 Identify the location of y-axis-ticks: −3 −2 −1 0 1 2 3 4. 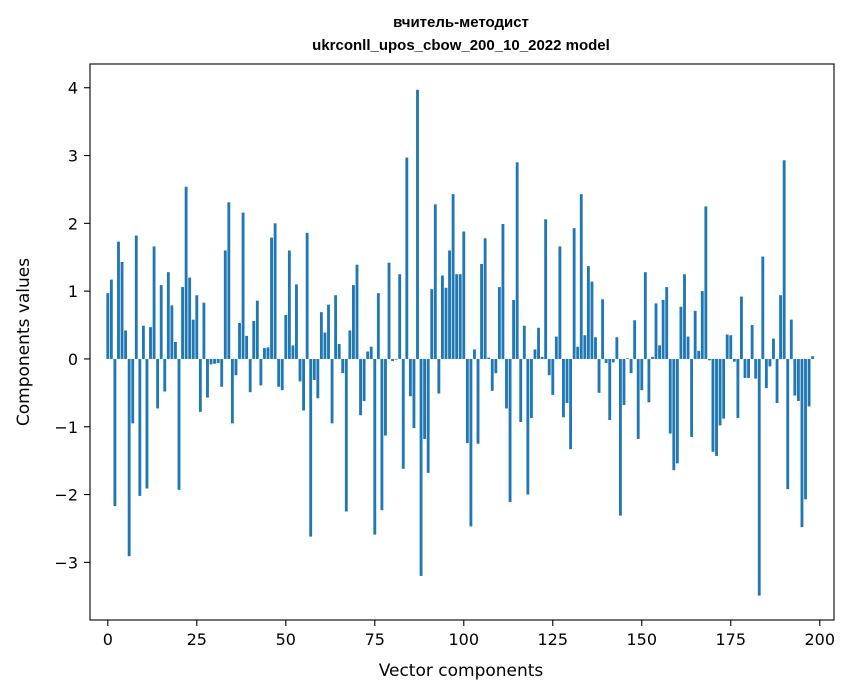
(72, 325).